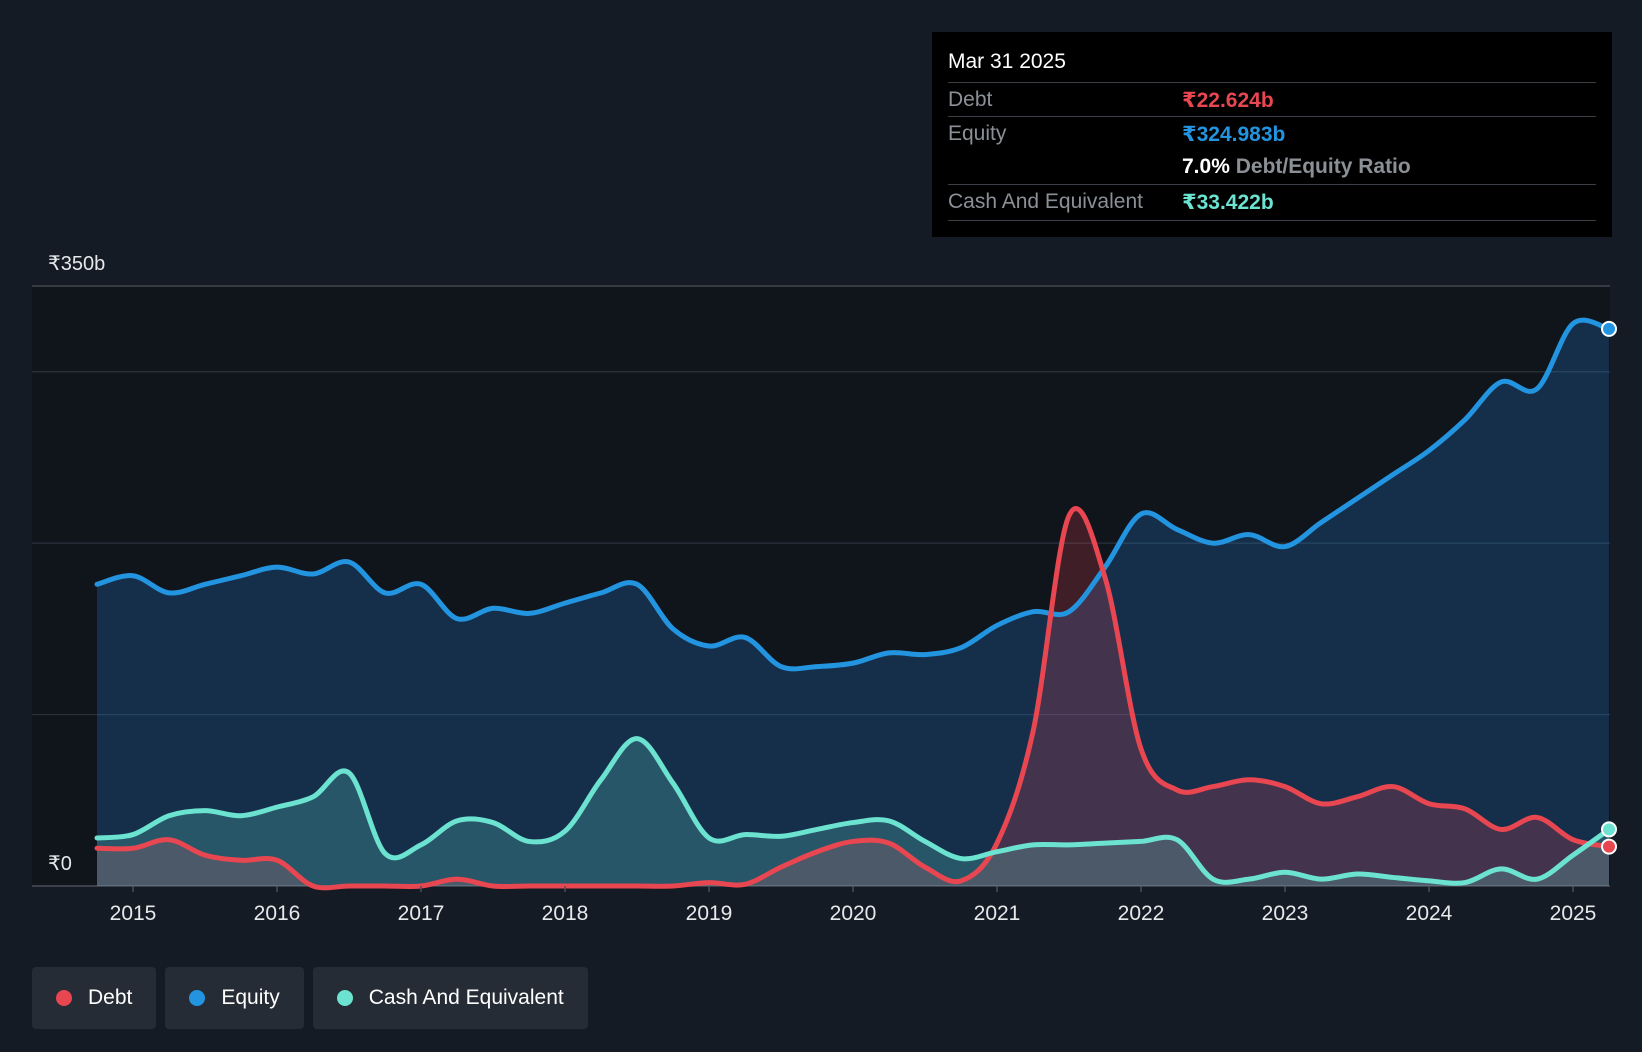  I want to click on cash-and-equivalent-line, so click(853, 811).